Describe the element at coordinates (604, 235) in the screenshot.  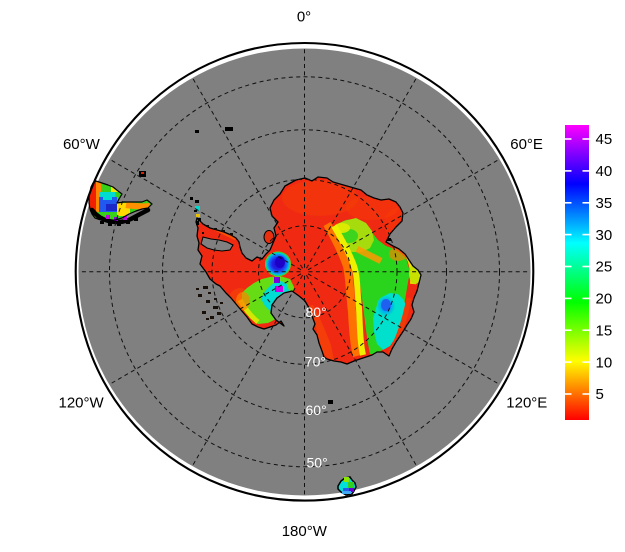
I see `svg-text: 30` at that location.